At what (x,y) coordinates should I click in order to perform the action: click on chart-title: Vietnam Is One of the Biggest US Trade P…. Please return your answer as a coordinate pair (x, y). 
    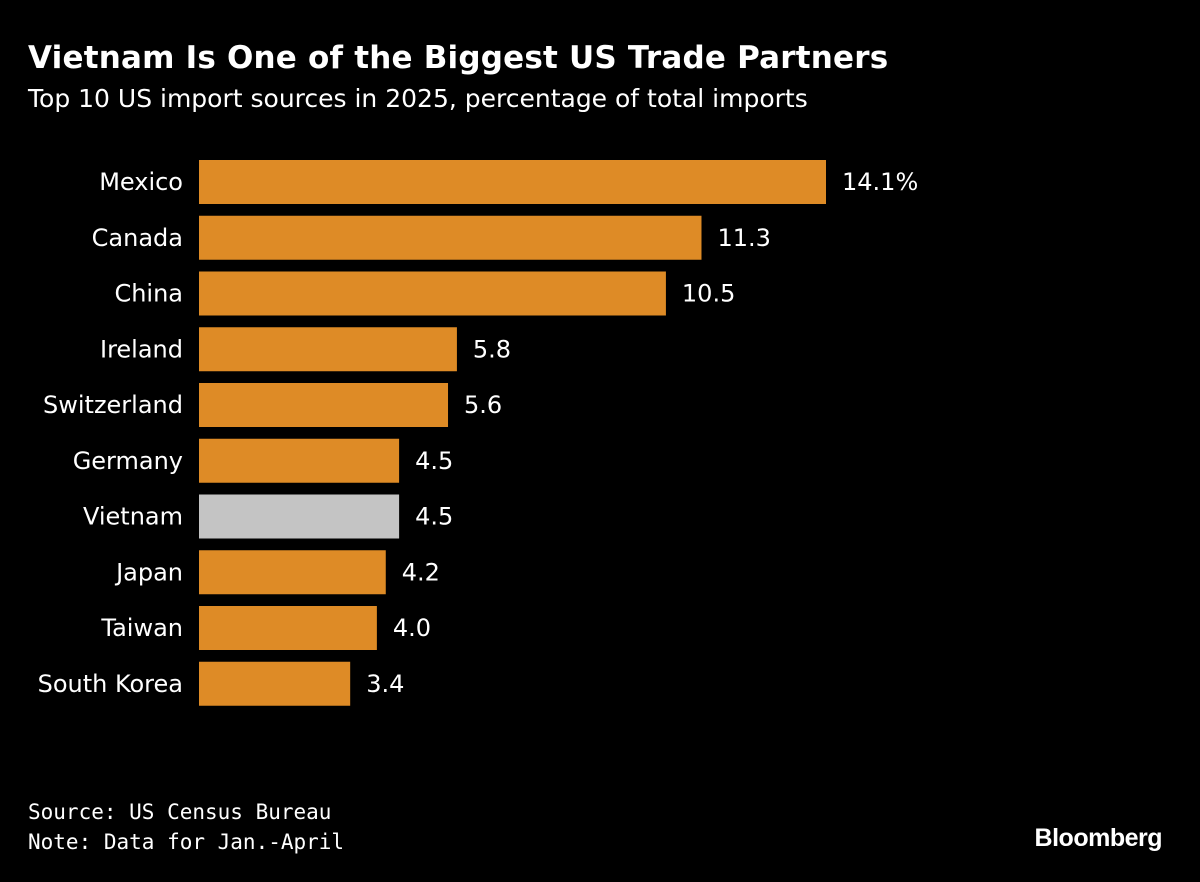
    Looking at the image, I should click on (458, 58).